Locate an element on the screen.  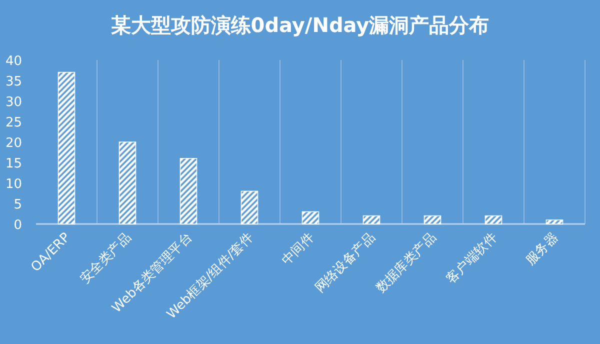
x-tick-label: 安全类产品 is located at coordinates (105, 258).